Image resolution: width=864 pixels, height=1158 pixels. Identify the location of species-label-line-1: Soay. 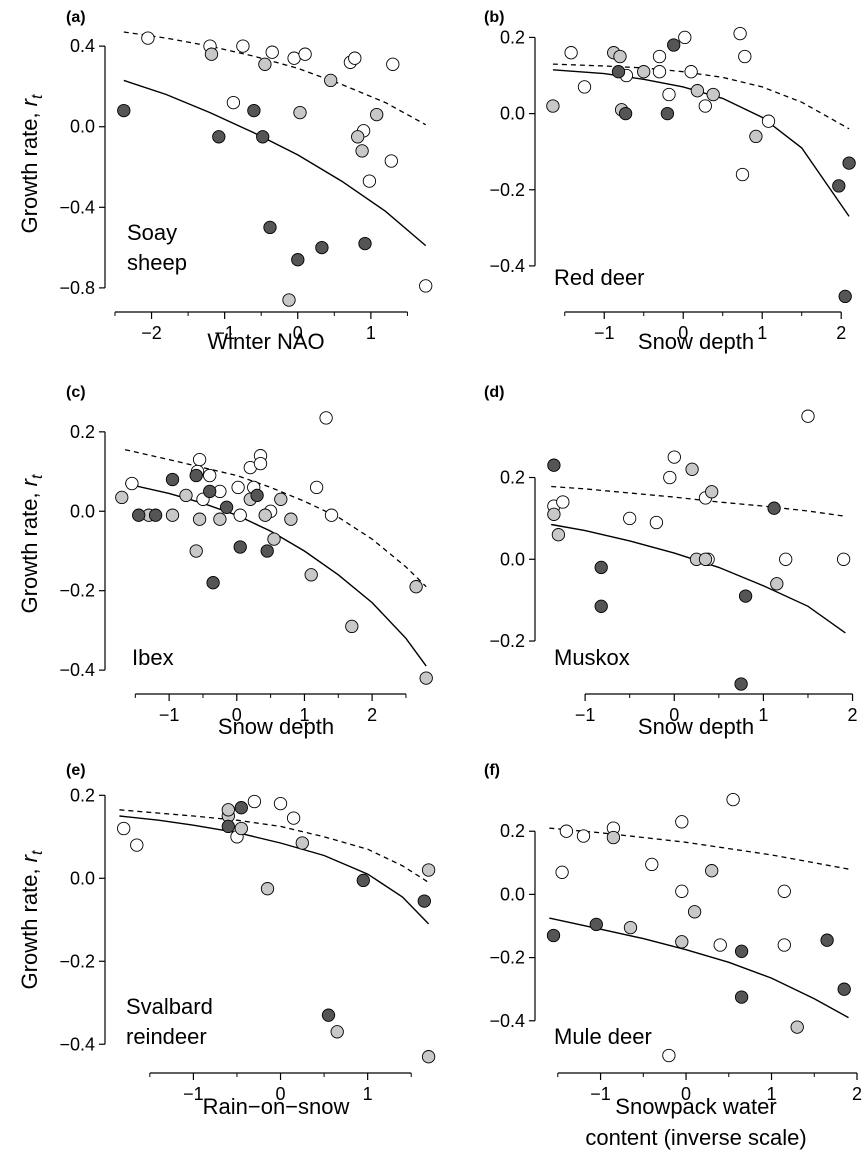
(152, 232).